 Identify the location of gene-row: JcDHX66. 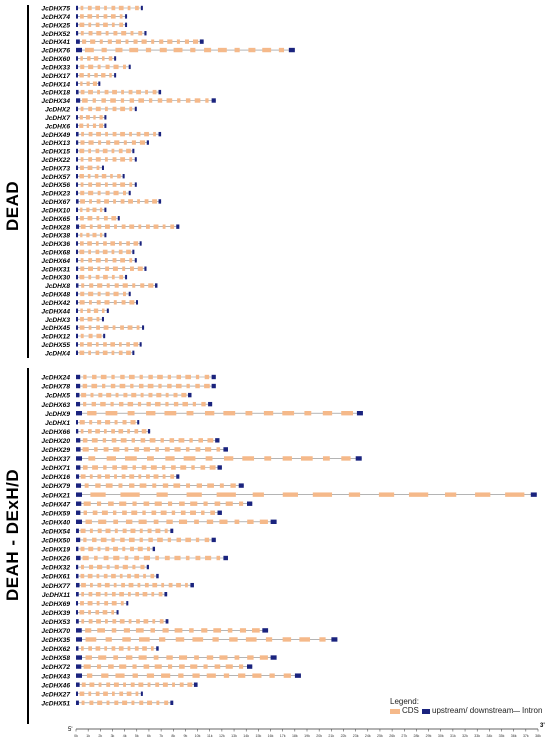
(96, 432).